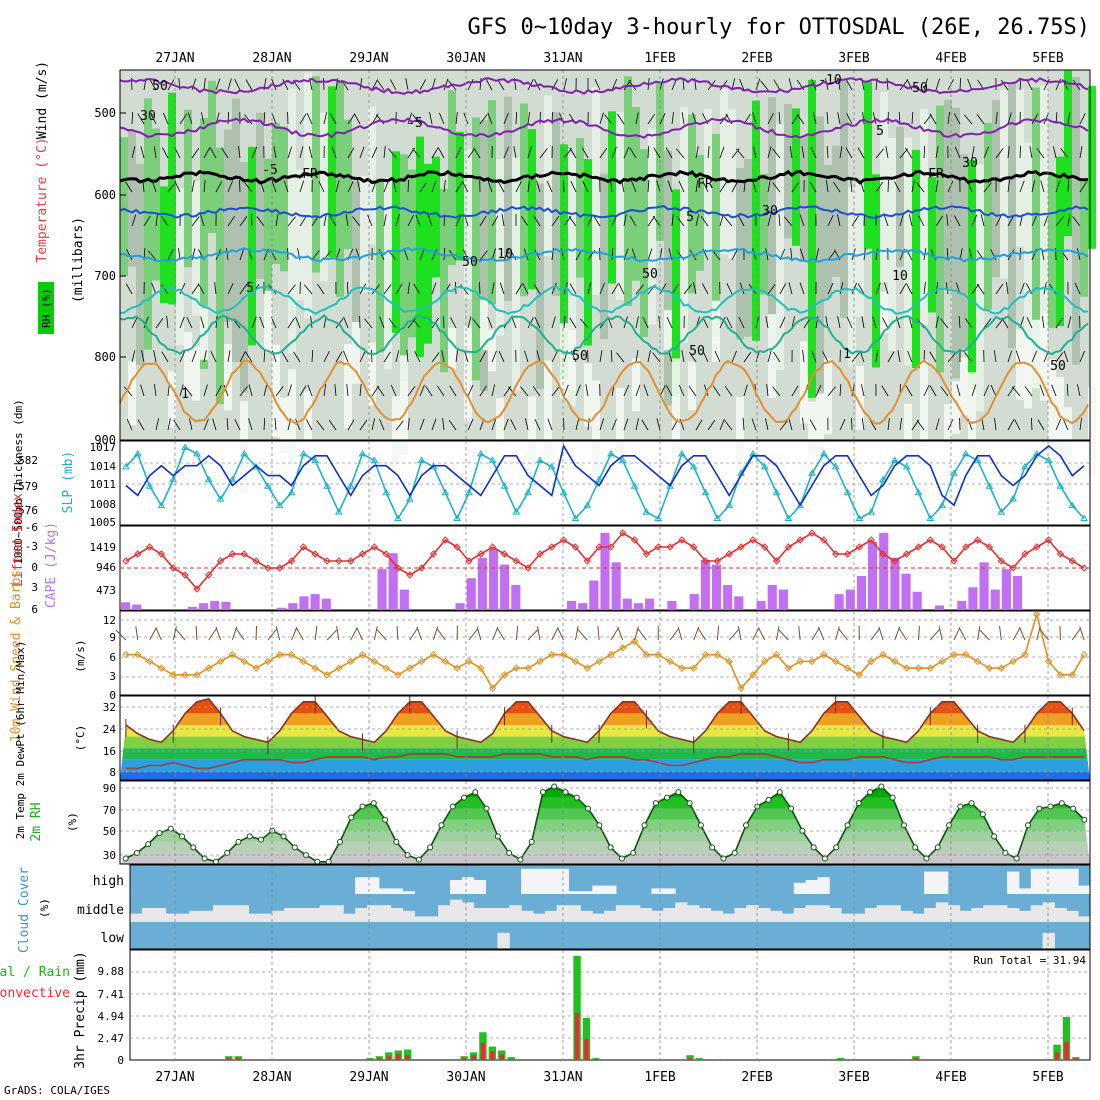 The height and width of the screenshot is (1100, 1100). What do you see at coordinates (109, 855) in the screenshot?
I see `rh-tick-label: 30` at bounding box center [109, 855].